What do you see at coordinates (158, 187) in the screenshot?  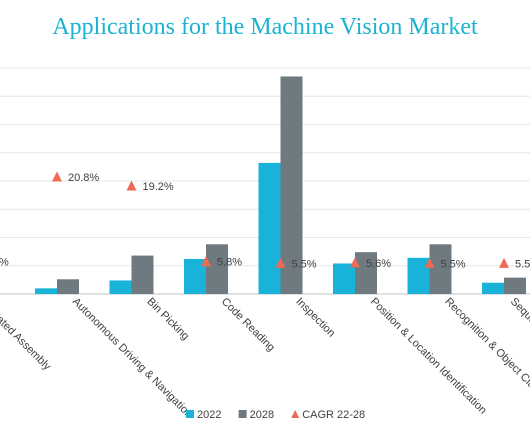 I see `cagr-label: 19.2%` at bounding box center [158, 187].